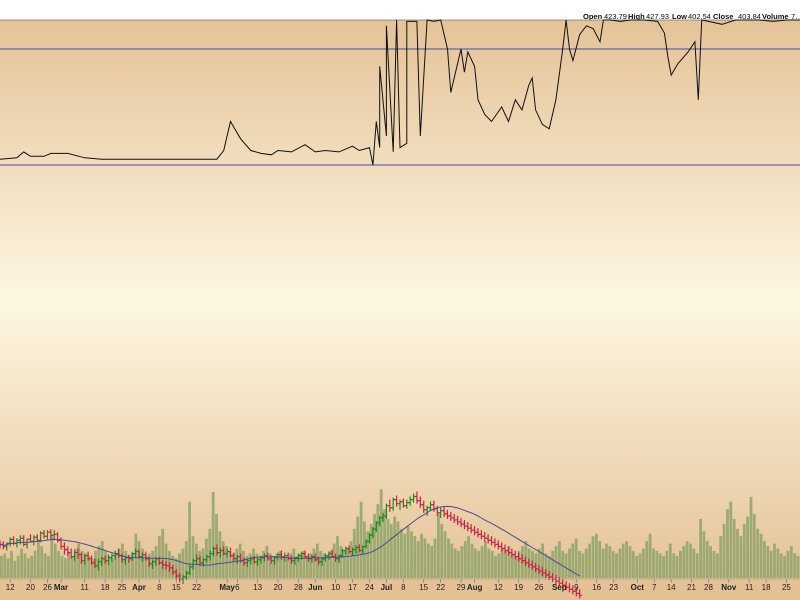 This screenshot has width=800, height=600. Describe the element at coordinates (400, 10) in the screenshot. I see `header-strip` at that location.